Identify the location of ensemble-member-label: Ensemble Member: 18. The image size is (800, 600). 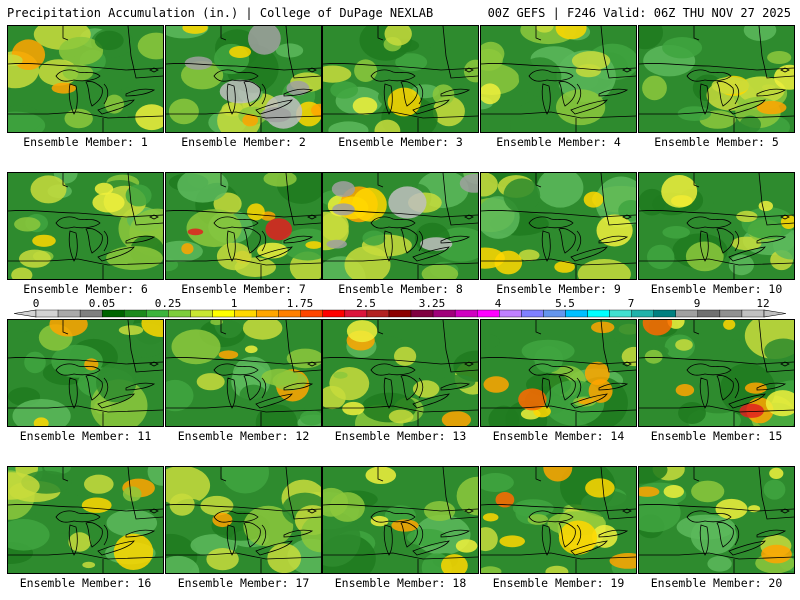
(400, 583).